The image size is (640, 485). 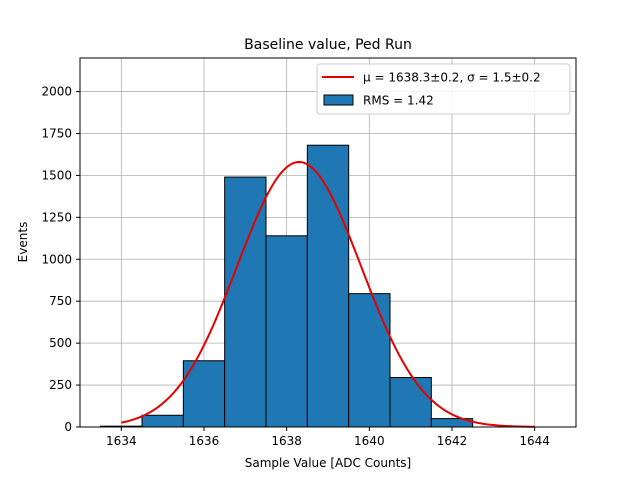 I want to click on chart-title: Baseline value, Ped Run, so click(x=328, y=45).